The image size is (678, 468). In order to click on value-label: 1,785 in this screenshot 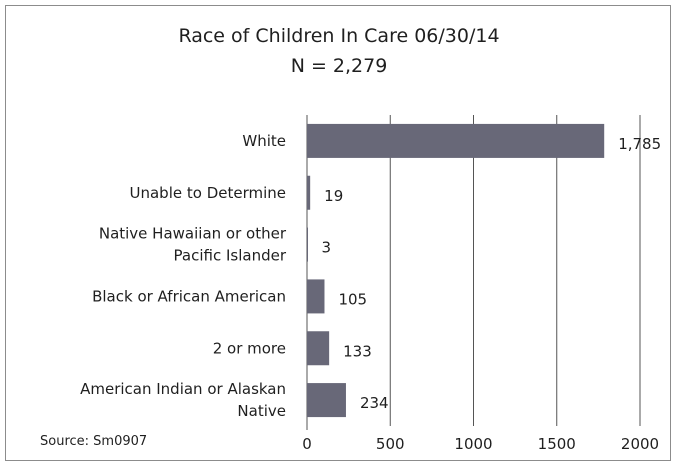, I will do `click(639, 144)`.